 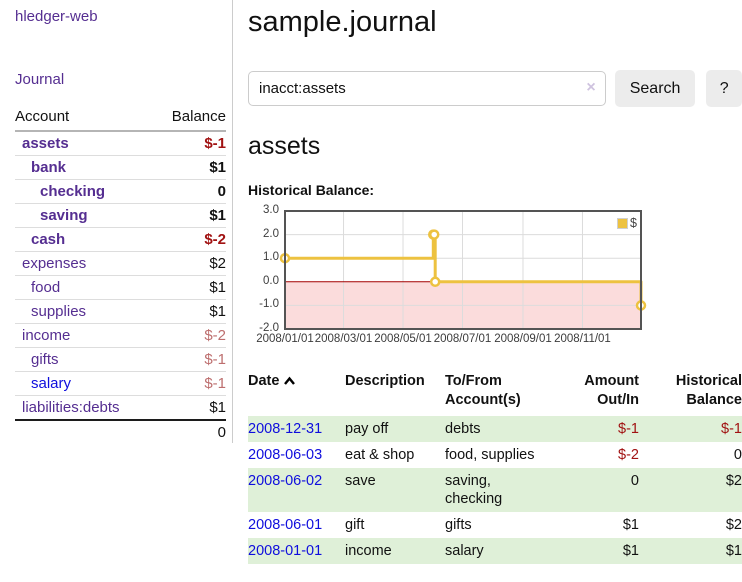 What do you see at coordinates (403, 339) in the screenshot?
I see `x-tick-label: 2008/05/01` at bounding box center [403, 339].